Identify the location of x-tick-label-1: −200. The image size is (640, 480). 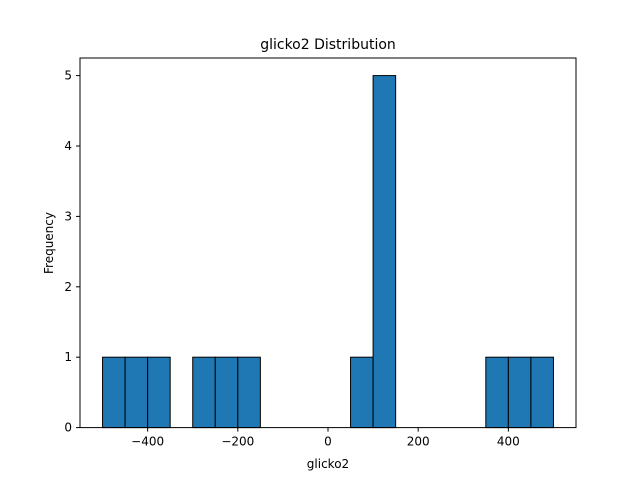
(237, 442).